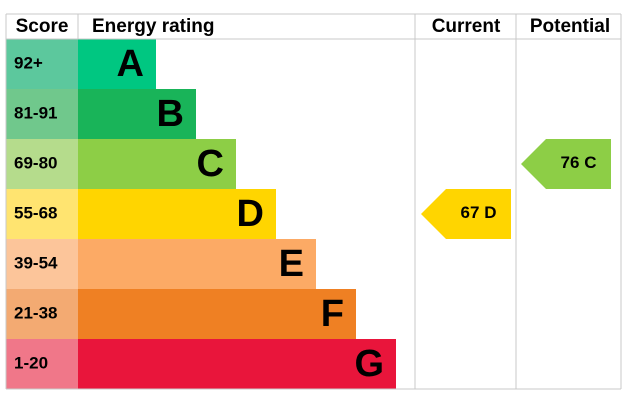  Describe the element at coordinates (466, 26) in the screenshot. I see `current-header: Current` at that location.